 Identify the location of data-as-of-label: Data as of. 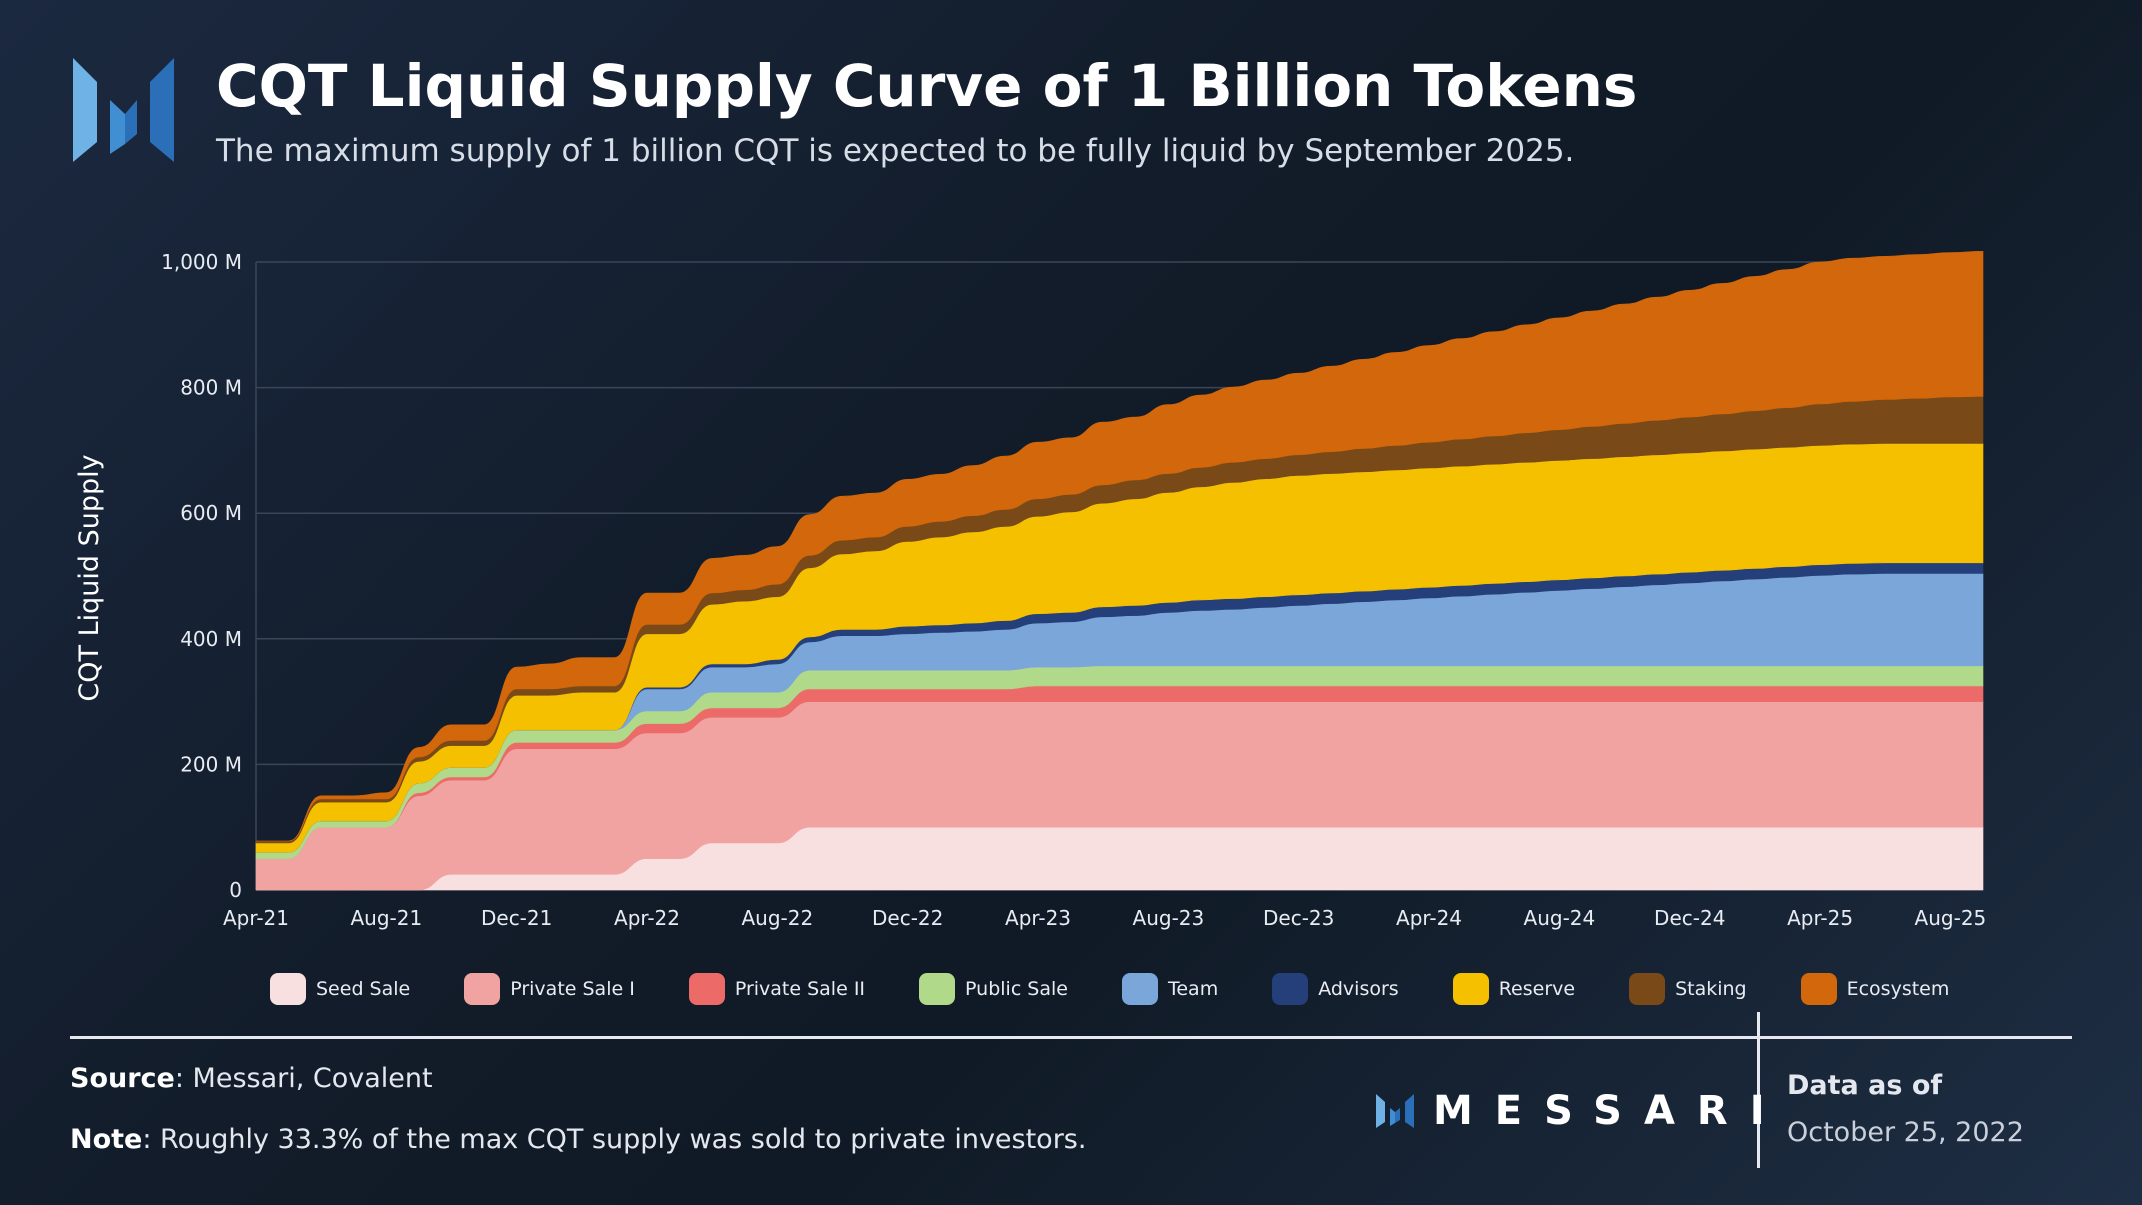
(1865, 1085).